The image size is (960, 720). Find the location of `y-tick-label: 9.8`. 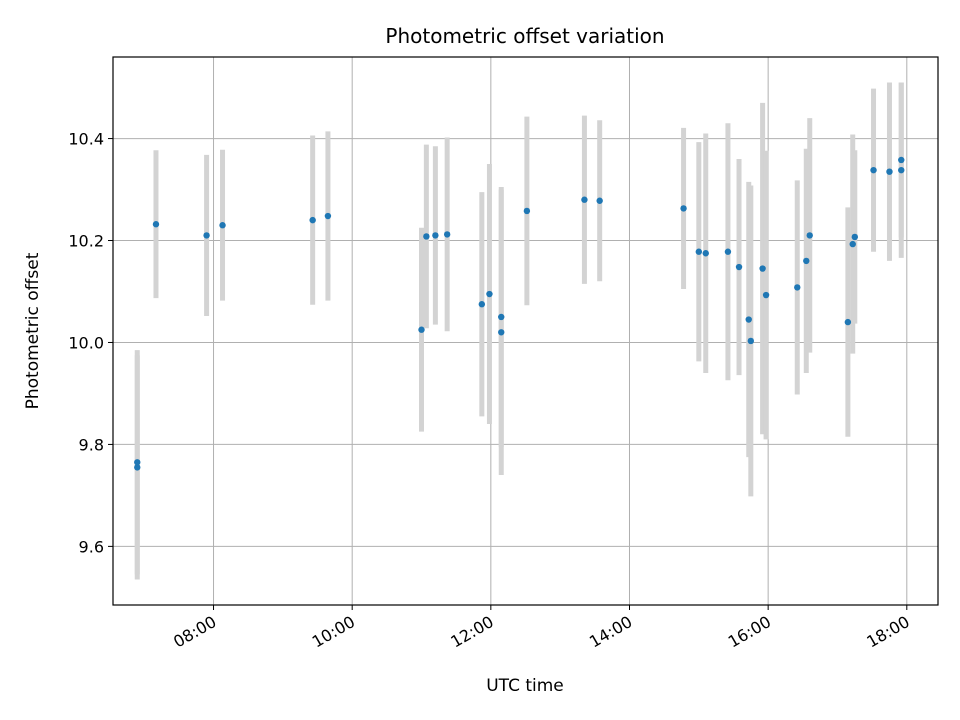

y-tick-label: 9.8 is located at coordinates (91, 444).